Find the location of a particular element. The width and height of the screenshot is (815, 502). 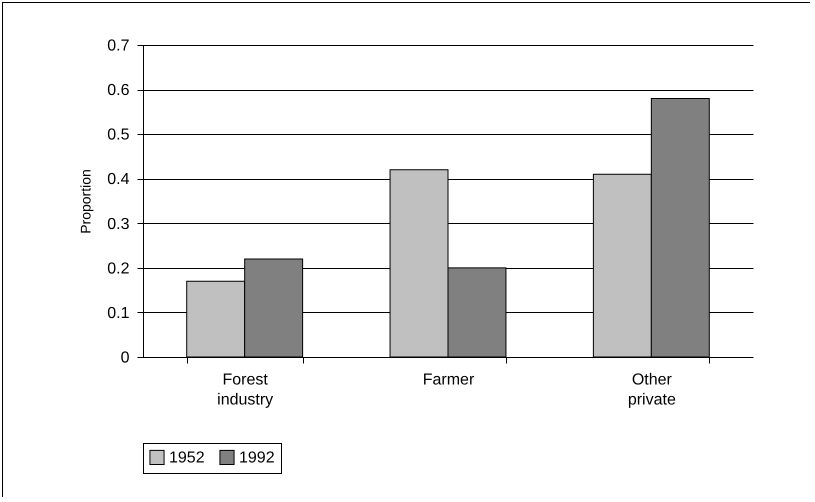

y-tick-label: 0.1 is located at coordinates (118, 313).